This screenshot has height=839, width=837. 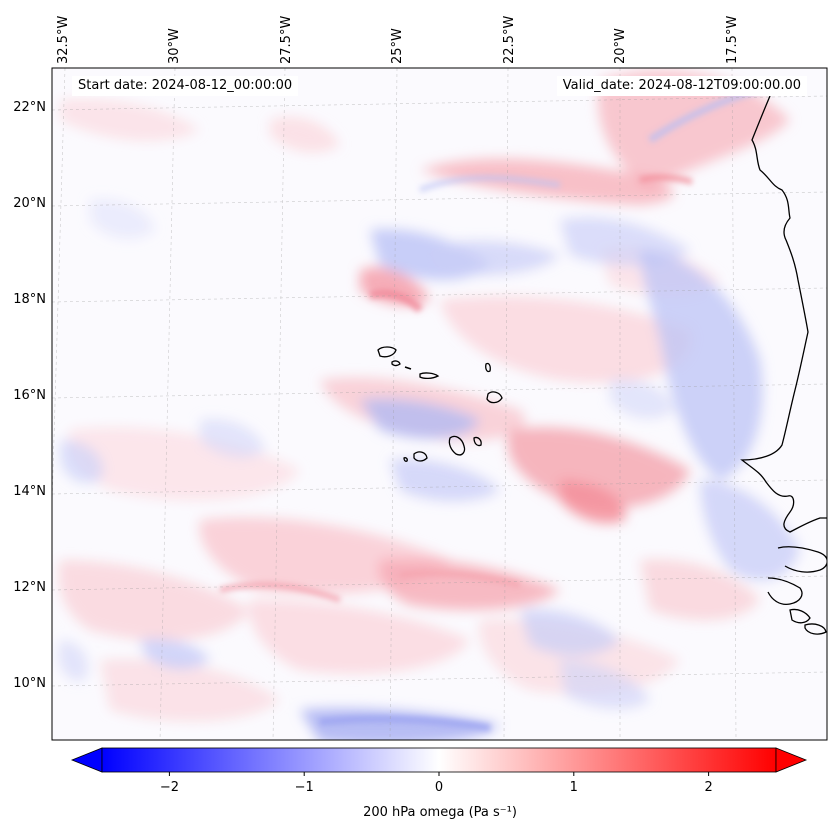 I want to click on colorbar-extend-low, so click(x=86, y=760).